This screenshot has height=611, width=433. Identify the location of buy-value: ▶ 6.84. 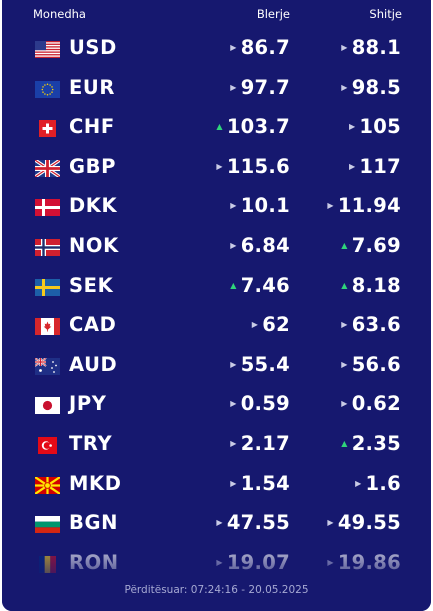
(260, 245).